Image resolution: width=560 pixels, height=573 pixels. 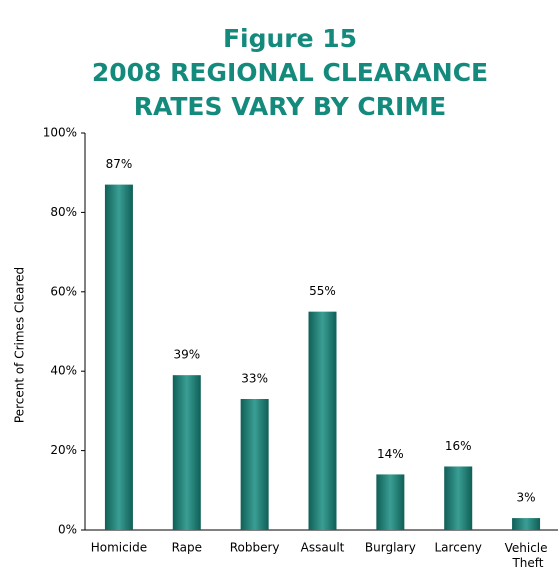 I want to click on x-tick-label: Rape, so click(x=187, y=548).